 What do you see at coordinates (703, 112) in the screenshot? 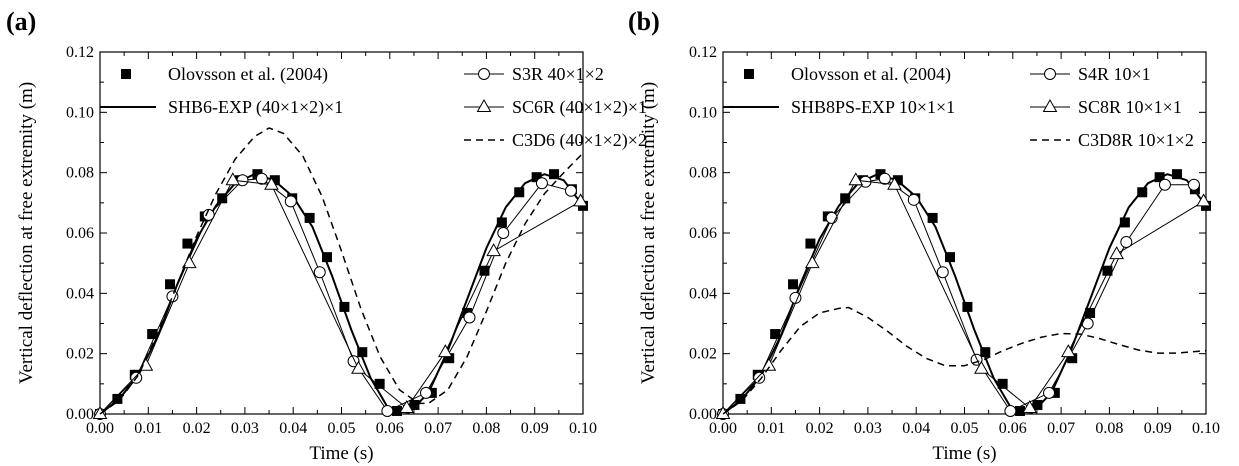
I see `y-tick-label: 0.10` at bounding box center [703, 112].